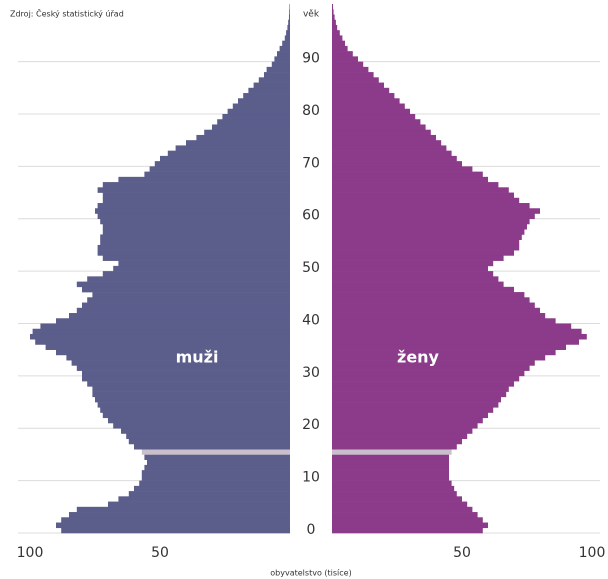 Image resolution: width=608 pixels, height=579 pixels. I want to click on y-axis-label: věk, so click(311, 15).